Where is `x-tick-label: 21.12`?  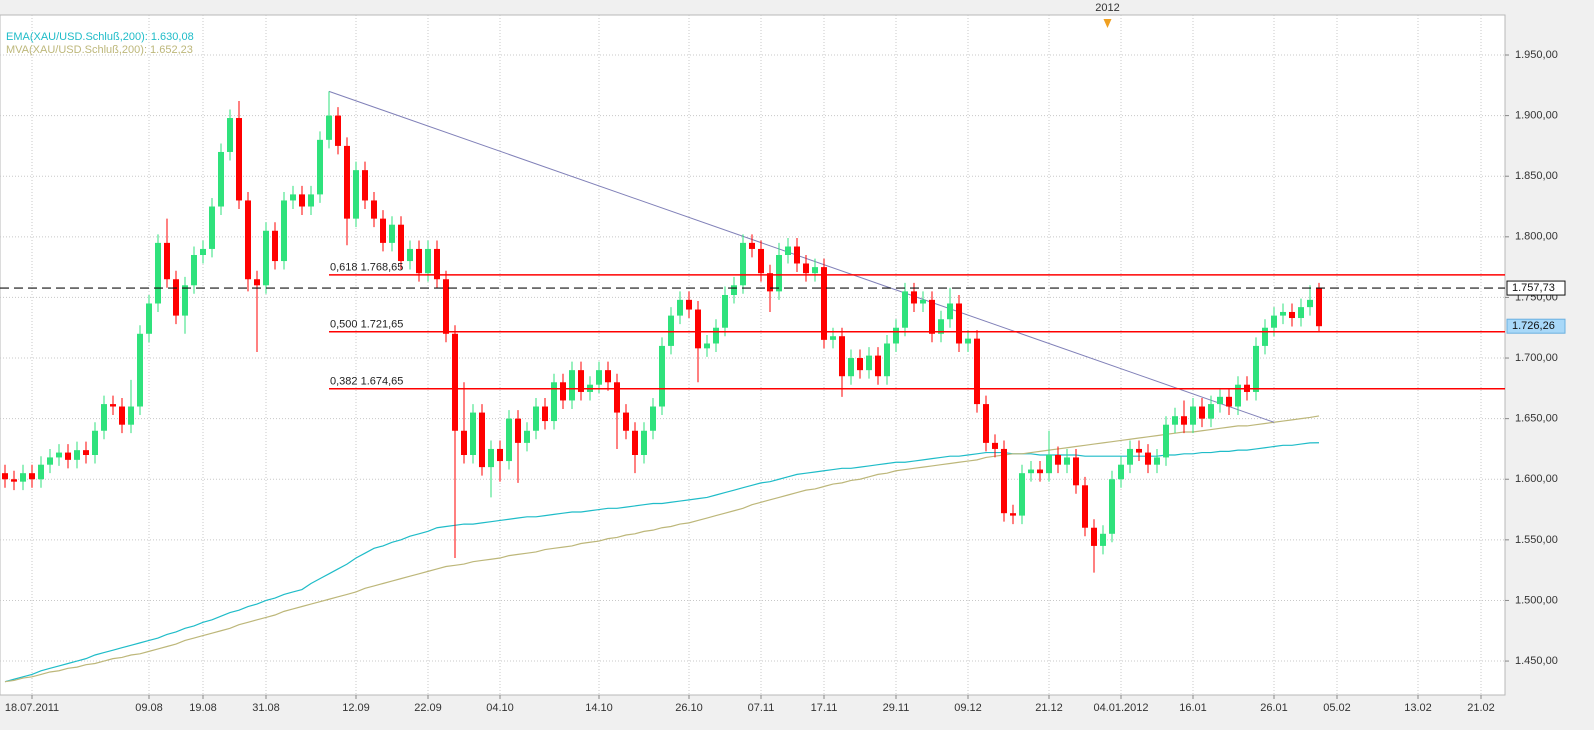 x-tick-label: 21.12 is located at coordinates (1049, 708).